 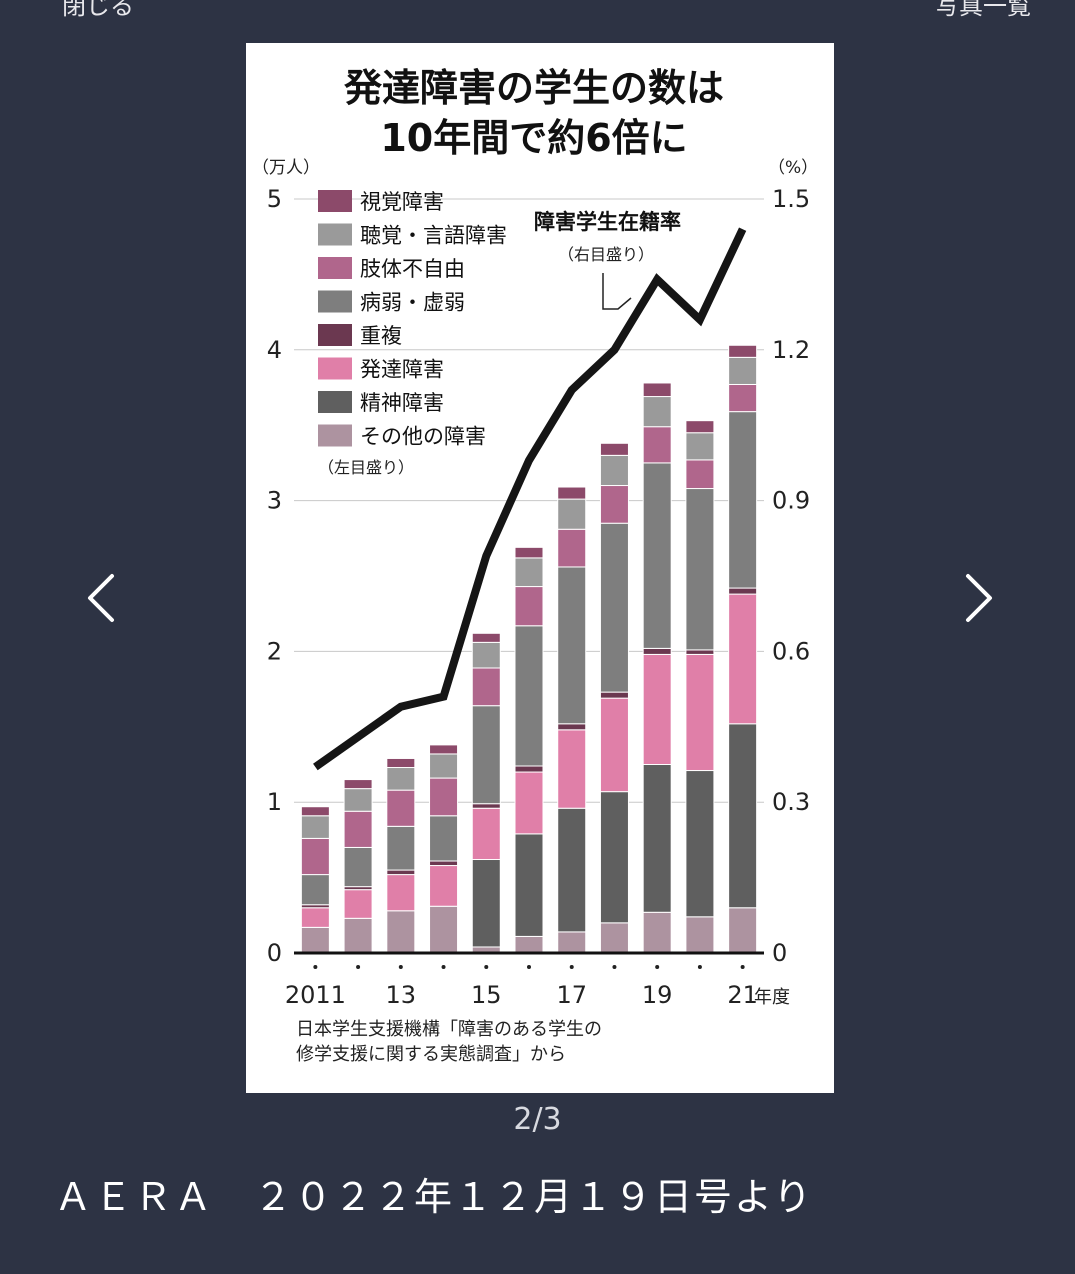 I want to click on close-button: 閉じる, so click(x=98, y=10).